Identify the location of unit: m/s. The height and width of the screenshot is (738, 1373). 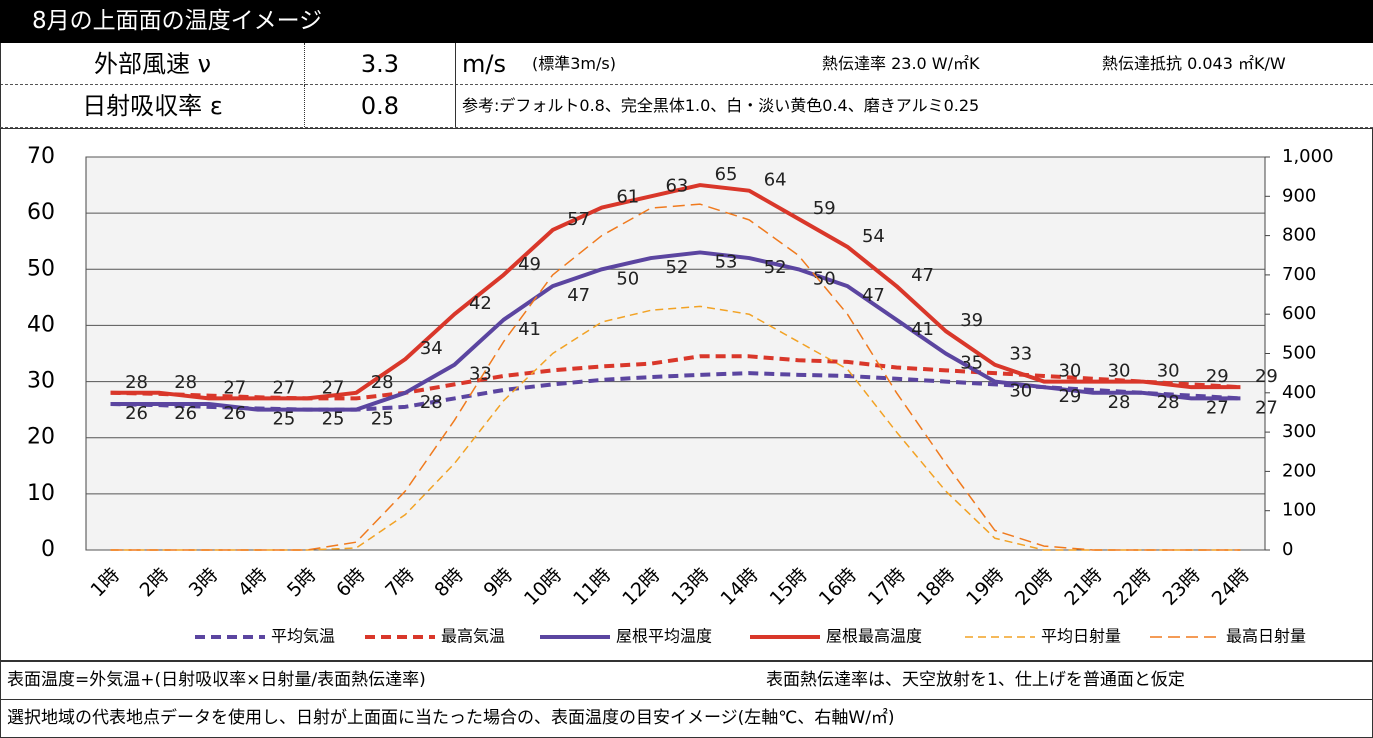
(484, 64).